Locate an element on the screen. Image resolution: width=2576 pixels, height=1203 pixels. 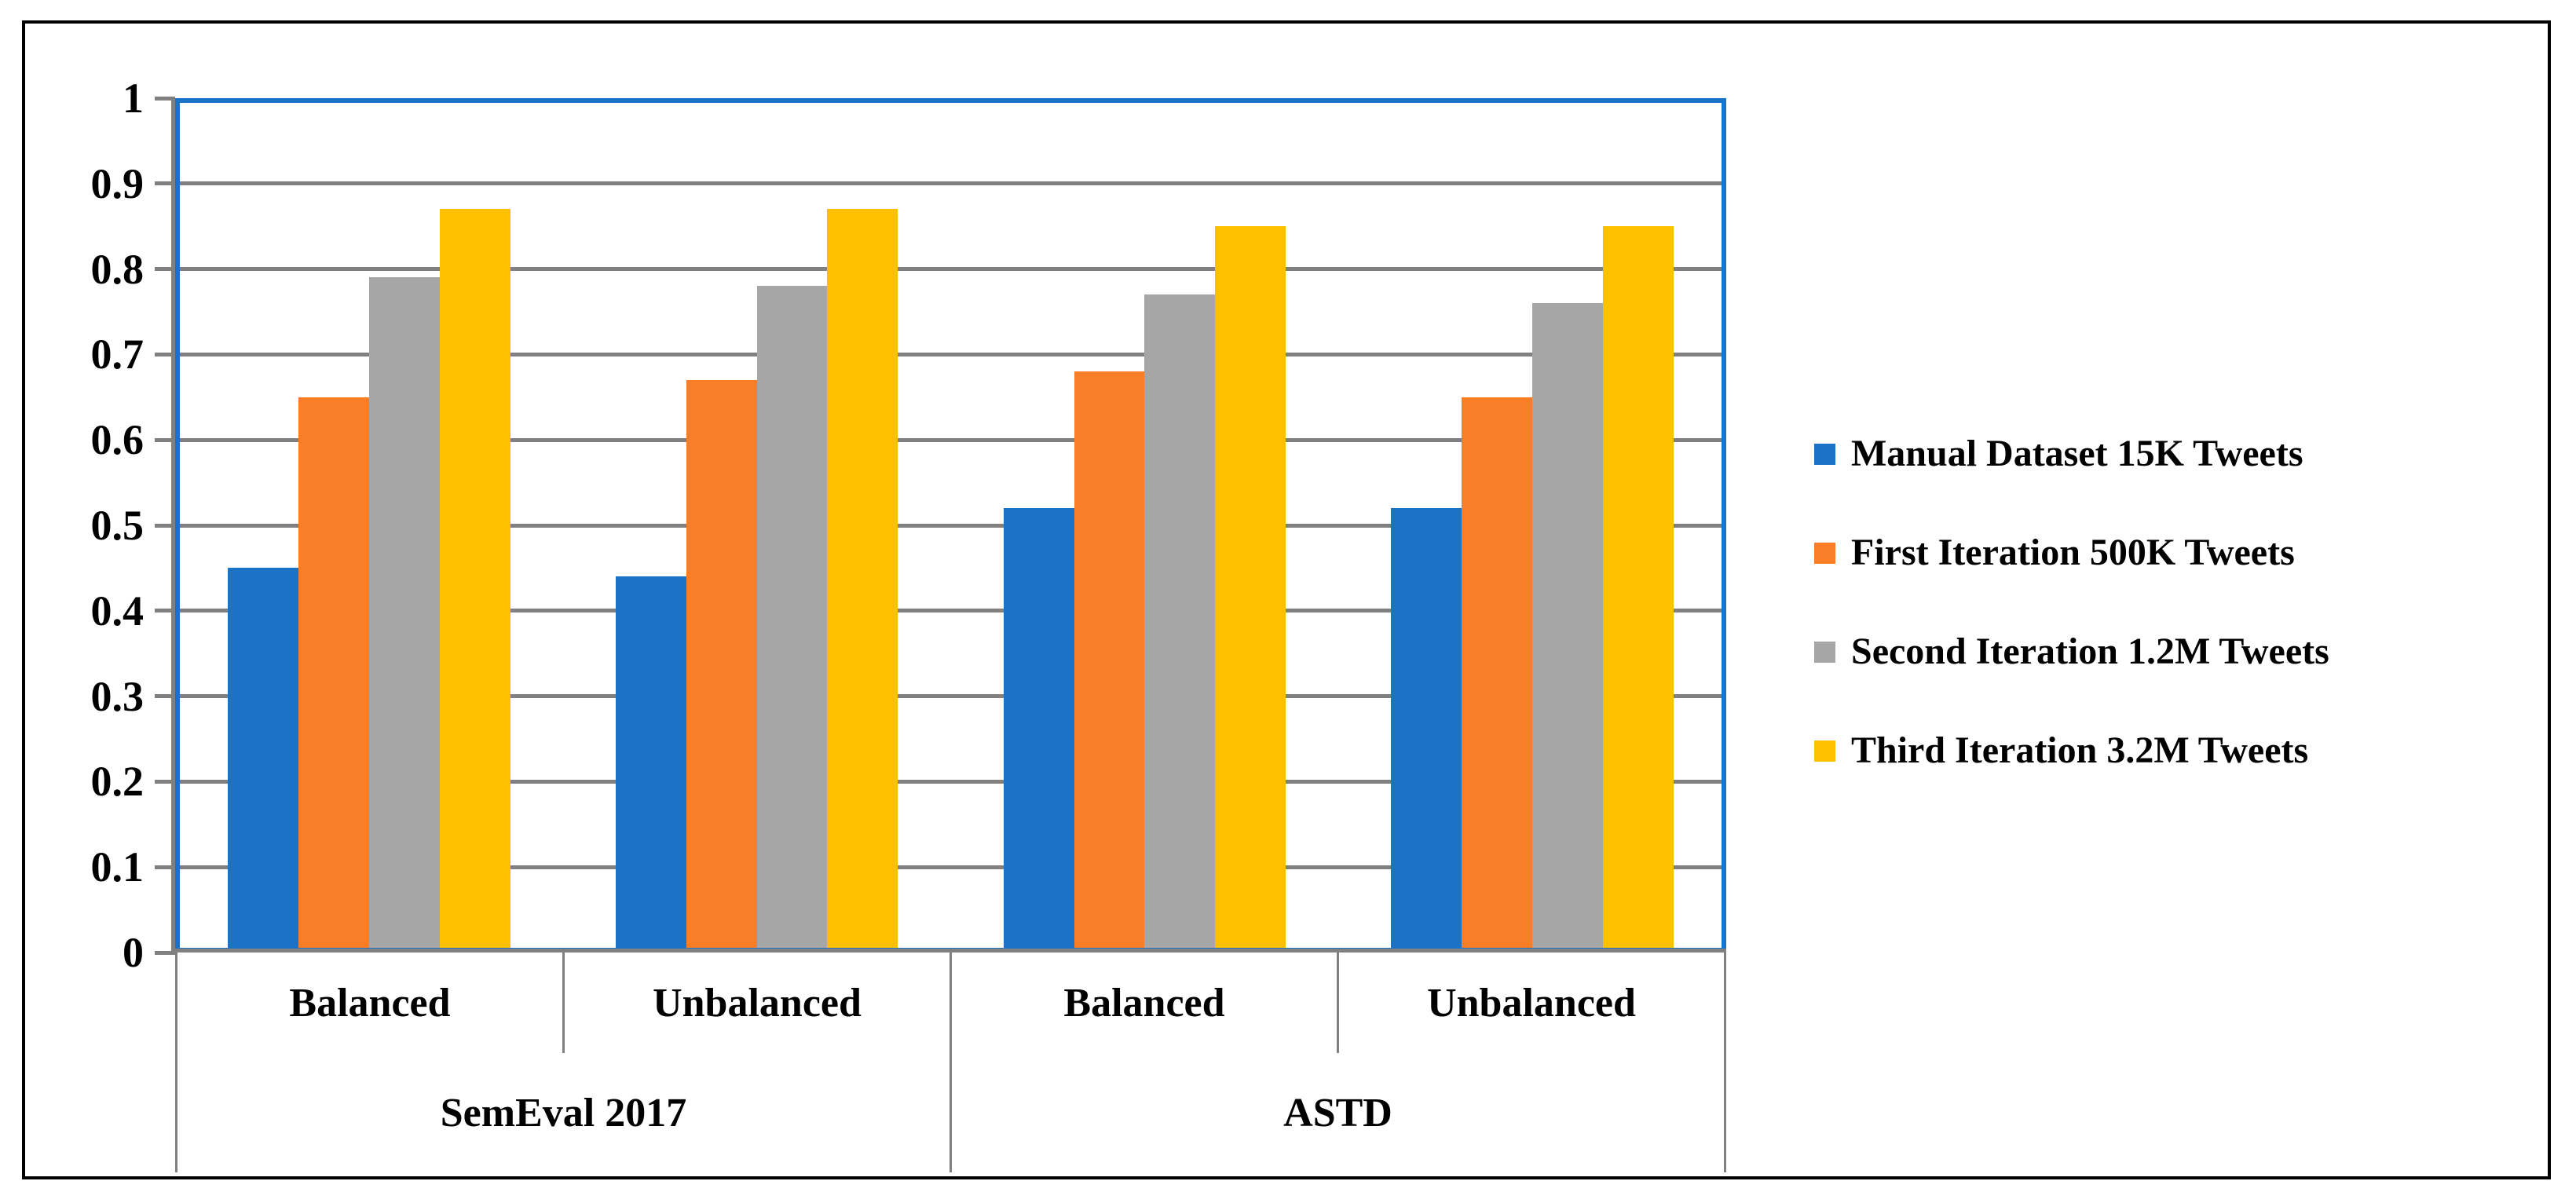
legend-item: Manual Dataset 15K Tweets is located at coordinates (2071, 454).